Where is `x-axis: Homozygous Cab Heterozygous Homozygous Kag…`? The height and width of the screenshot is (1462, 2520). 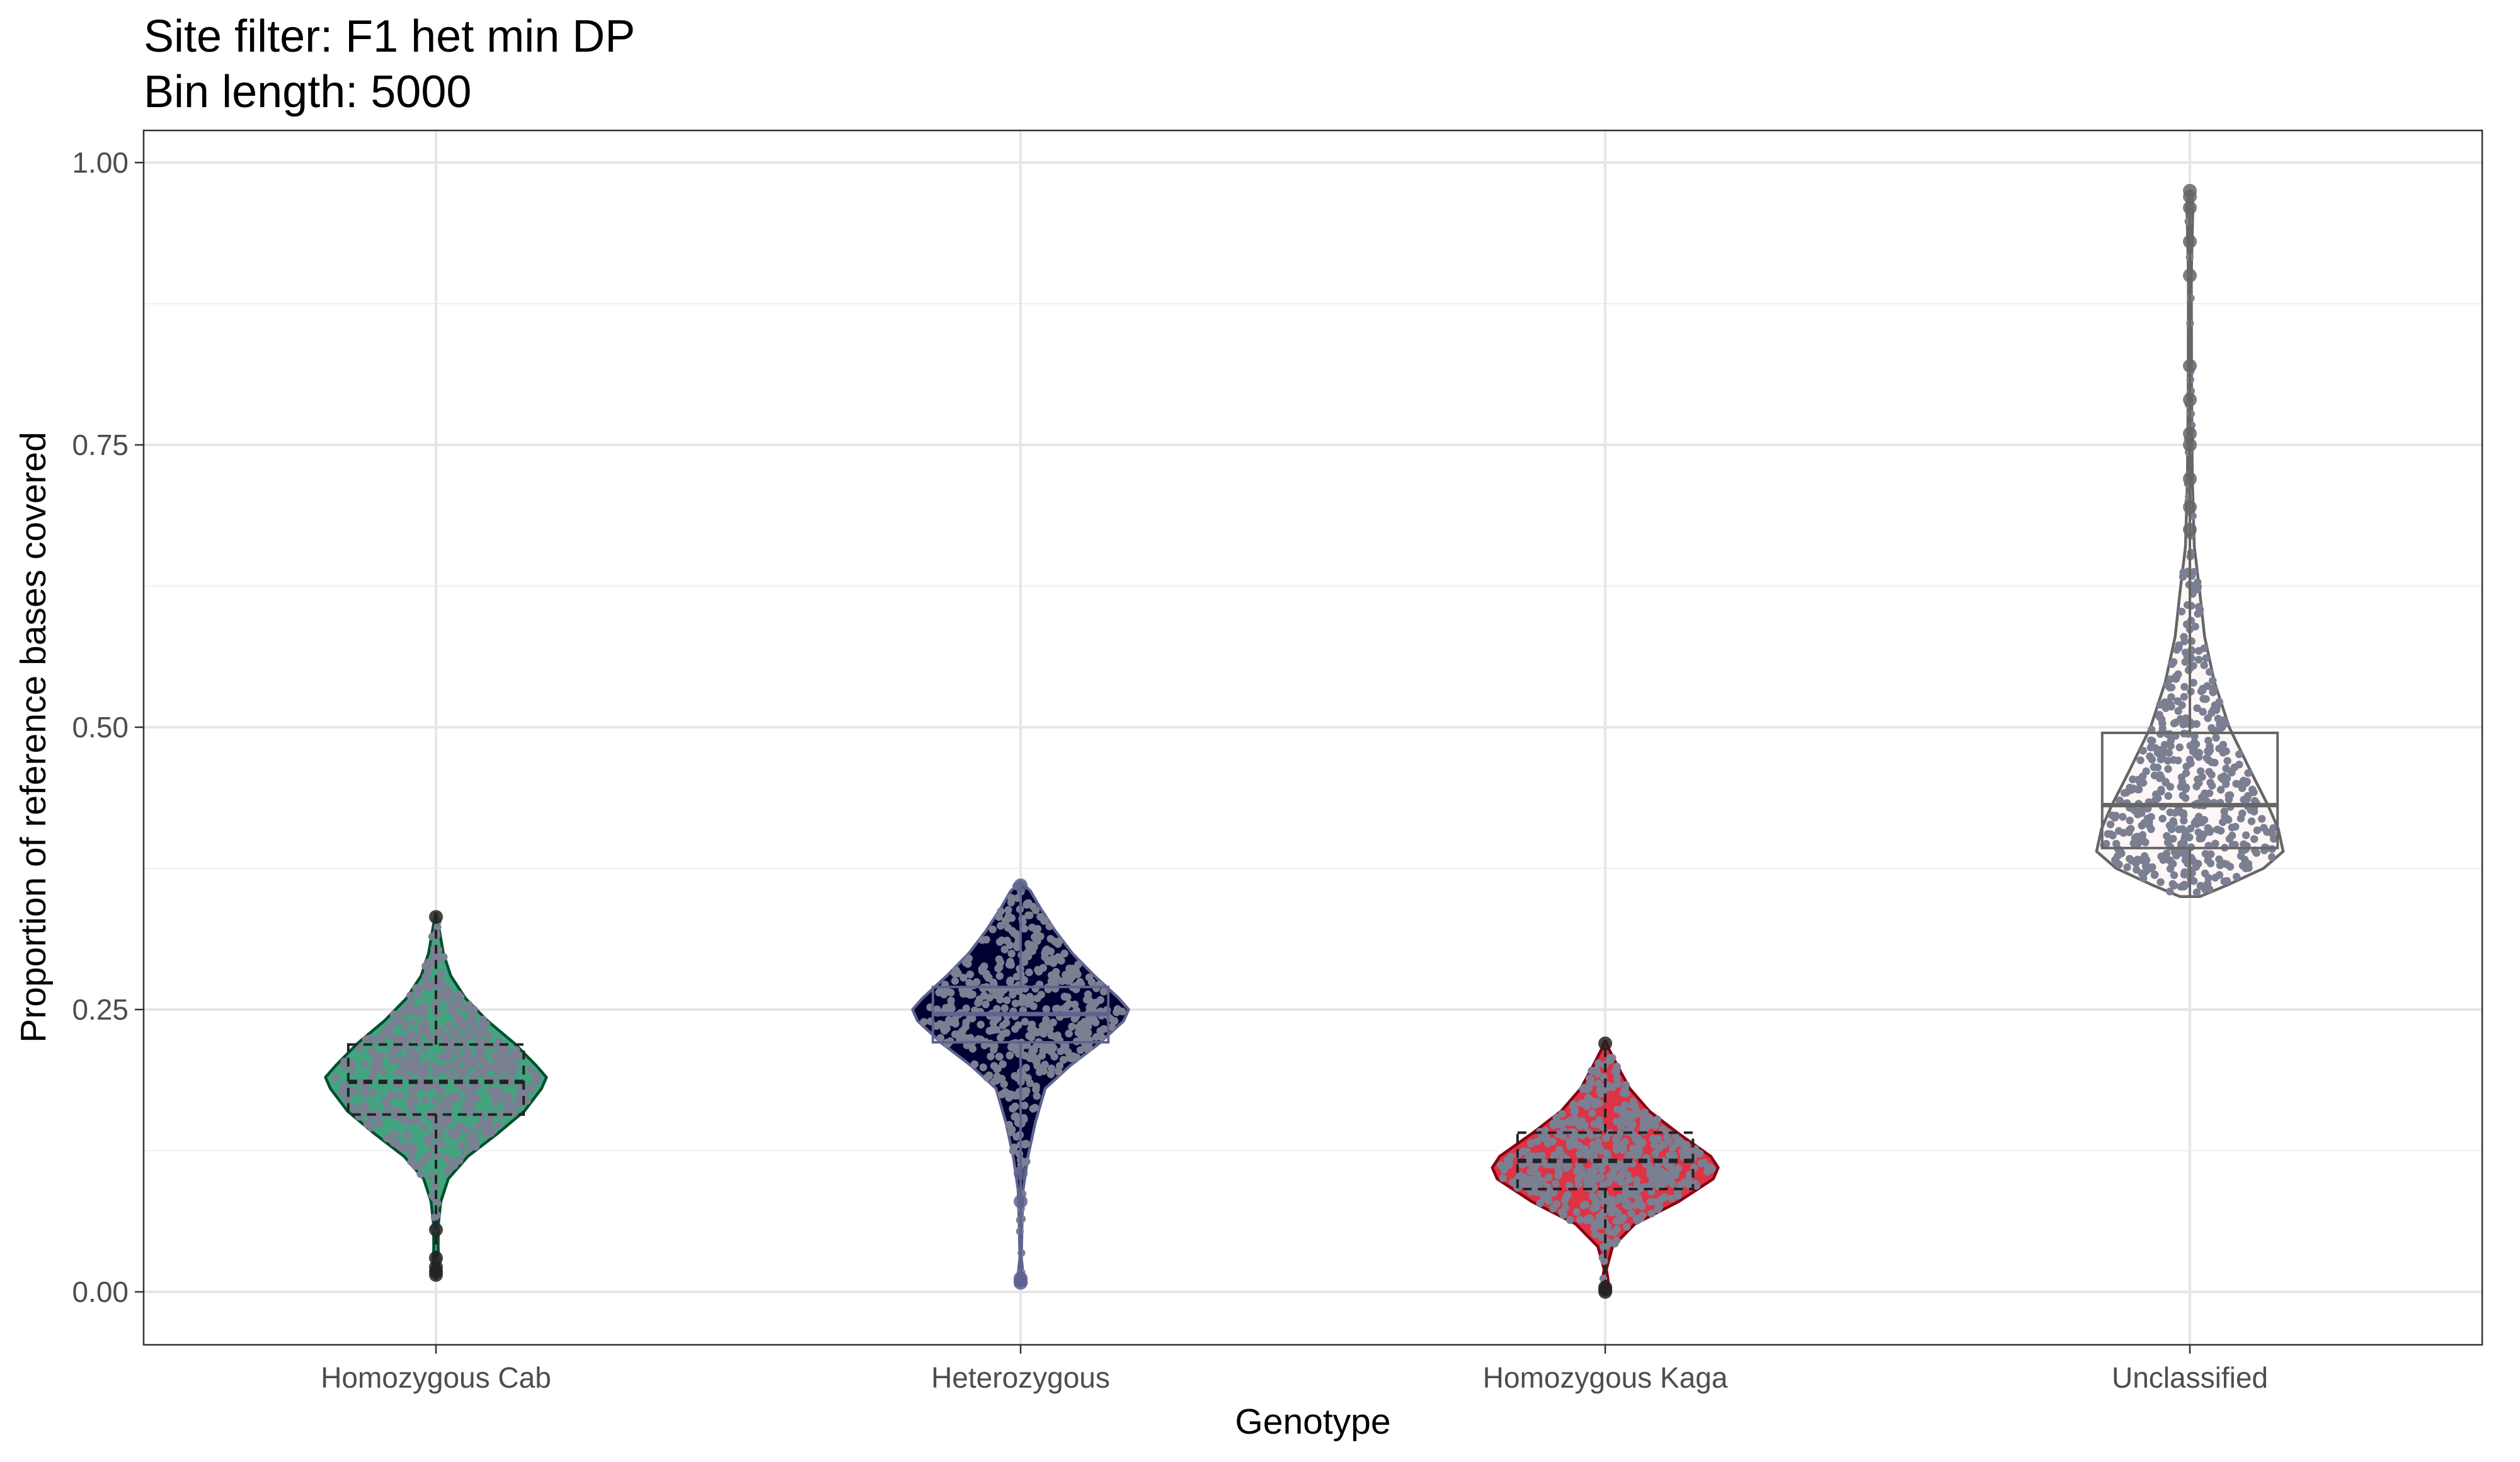
x-axis: Homozygous Cab Heterozygous Homozygous Kag… is located at coordinates (1294, 1369).